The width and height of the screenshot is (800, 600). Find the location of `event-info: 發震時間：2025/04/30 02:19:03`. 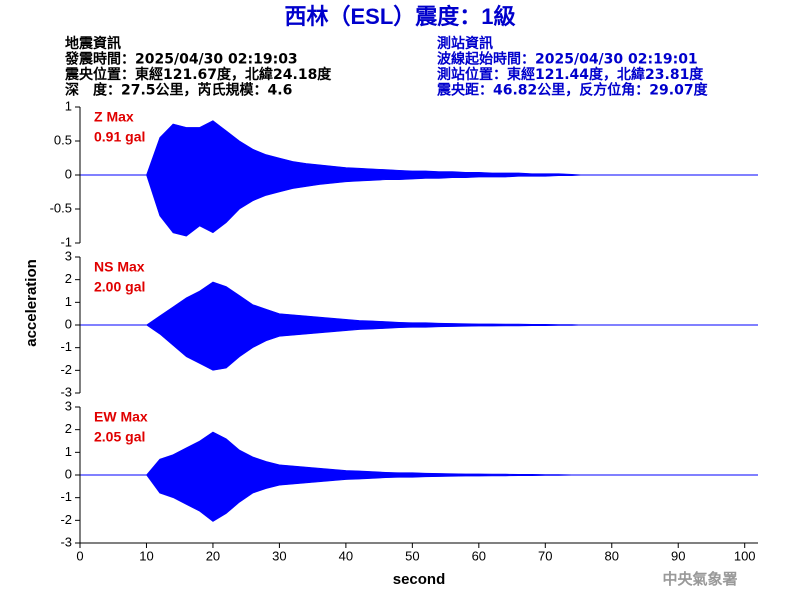

event-info: 發震時間：2025/04/30 02:19:03 is located at coordinates (181, 59).